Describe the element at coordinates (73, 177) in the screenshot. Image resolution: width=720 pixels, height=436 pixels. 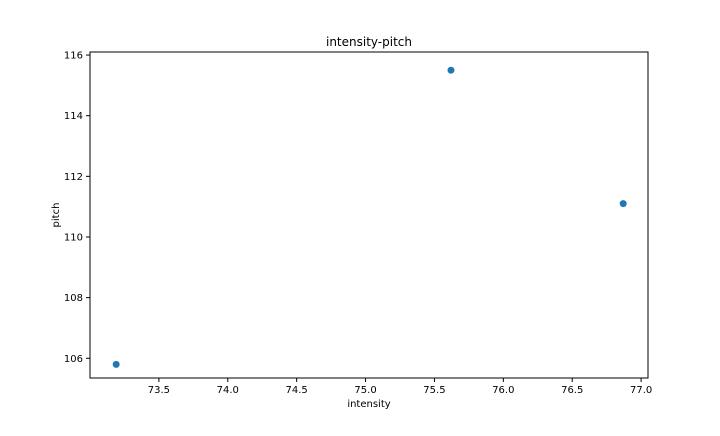
I see `y-tick-label: 112` at that location.